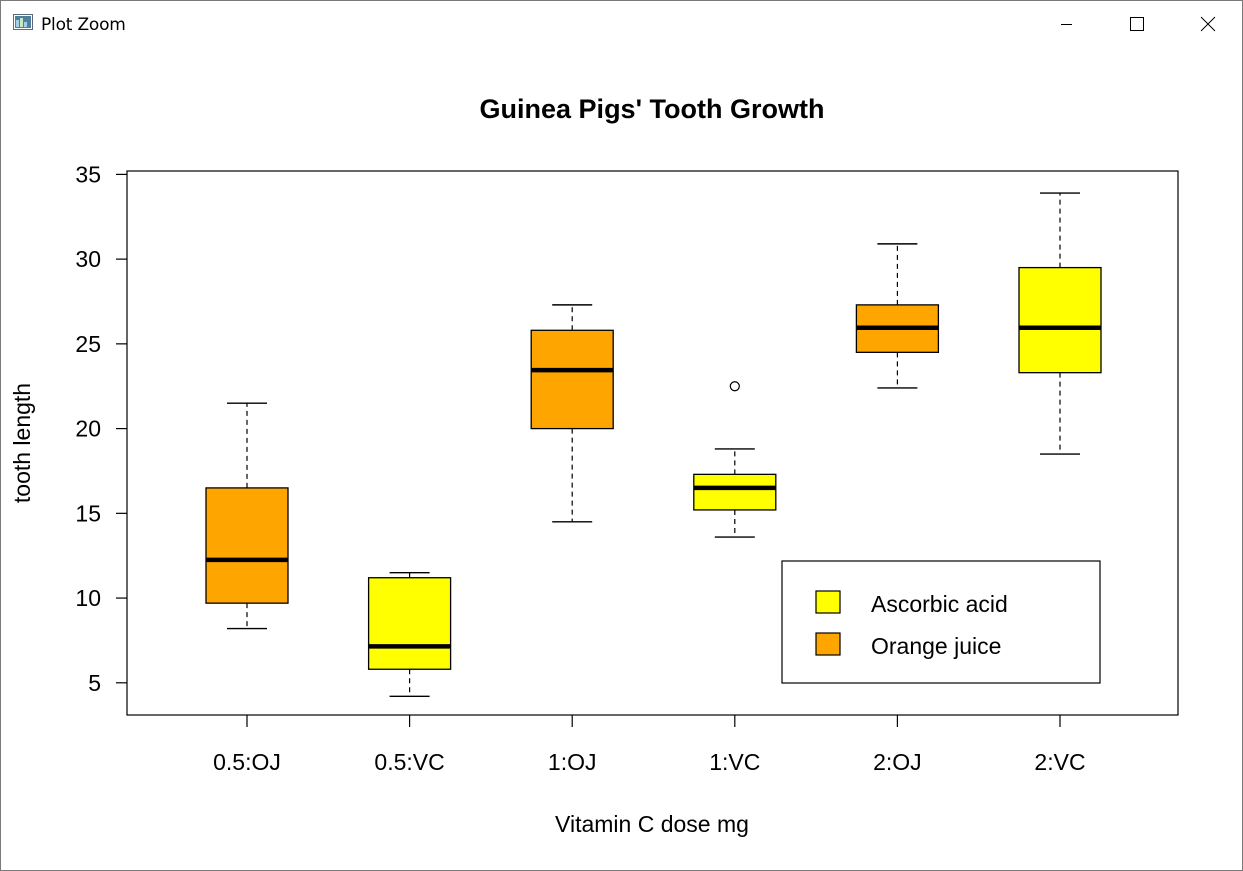 The height and width of the screenshot is (871, 1243). I want to click on minimize-button, so click(1066, 24).